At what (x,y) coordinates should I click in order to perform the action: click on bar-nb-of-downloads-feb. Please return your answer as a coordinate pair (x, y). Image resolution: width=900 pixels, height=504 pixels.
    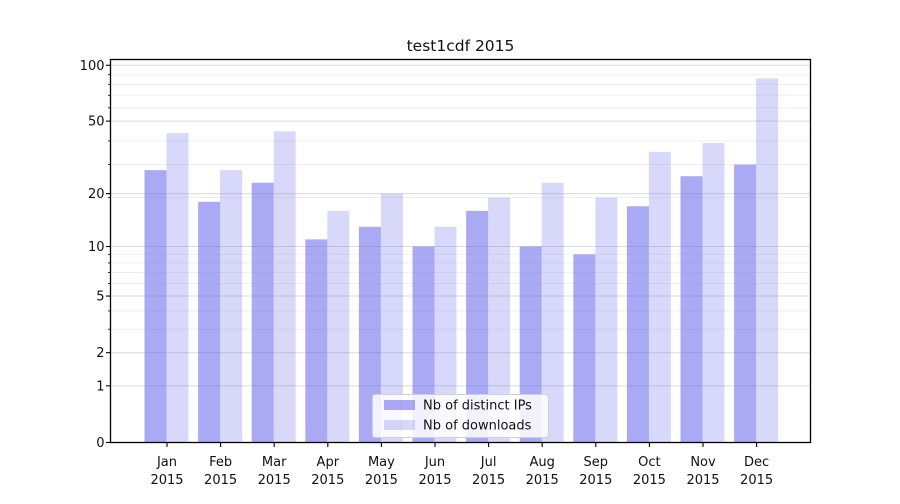
    Looking at the image, I should click on (231, 306).